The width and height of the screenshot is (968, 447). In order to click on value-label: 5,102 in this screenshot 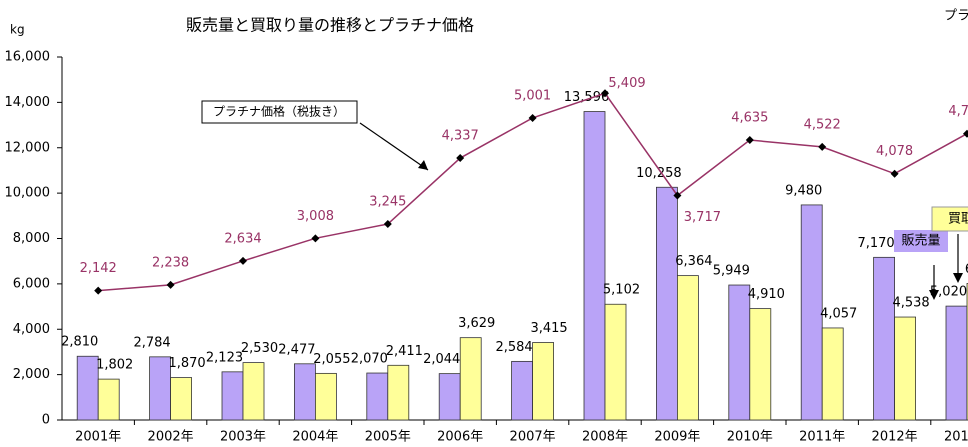, I will do `click(621, 290)`.